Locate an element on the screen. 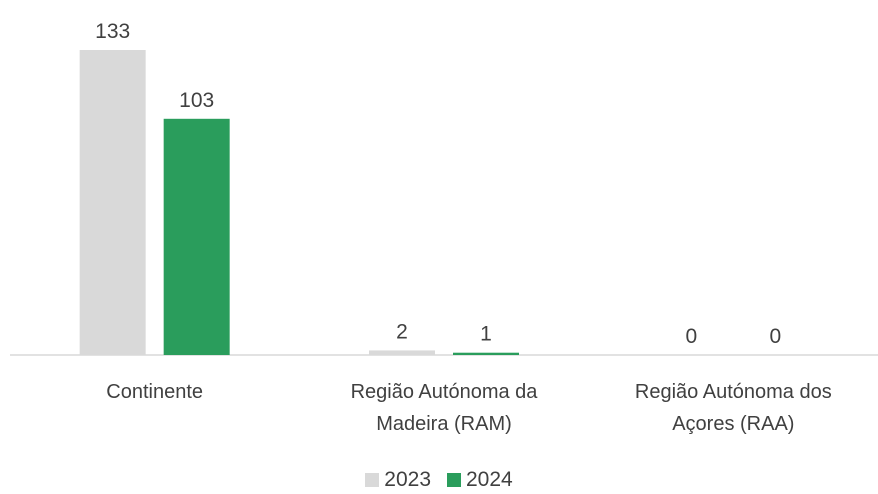  x-tick-label: Região Autónoma dos Açores (RAA) is located at coordinates (733, 408).